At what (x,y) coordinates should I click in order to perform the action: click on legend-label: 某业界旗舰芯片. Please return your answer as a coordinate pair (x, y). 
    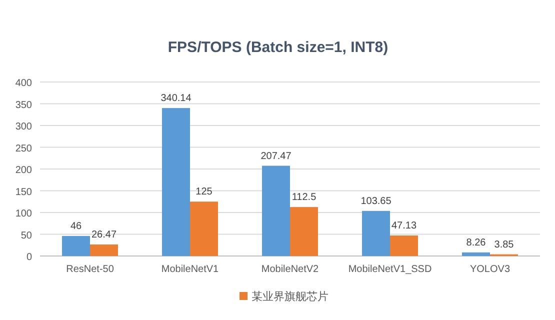
    Looking at the image, I should click on (290, 296).